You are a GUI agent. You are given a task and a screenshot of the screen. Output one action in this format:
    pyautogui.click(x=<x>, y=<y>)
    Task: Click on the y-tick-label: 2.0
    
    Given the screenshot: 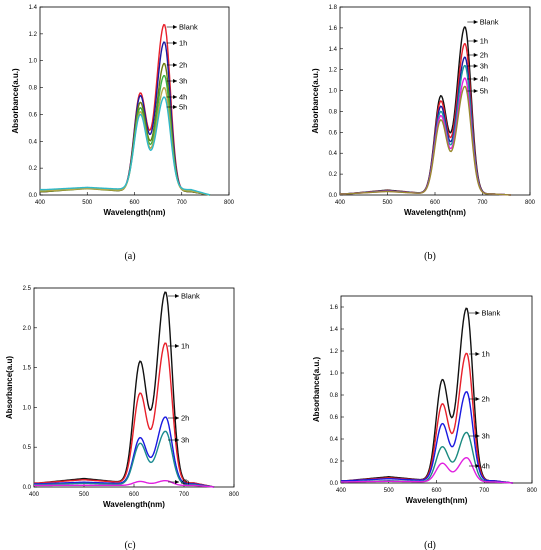 What is the action you would take?
    pyautogui.click(x=27, y=329)
    